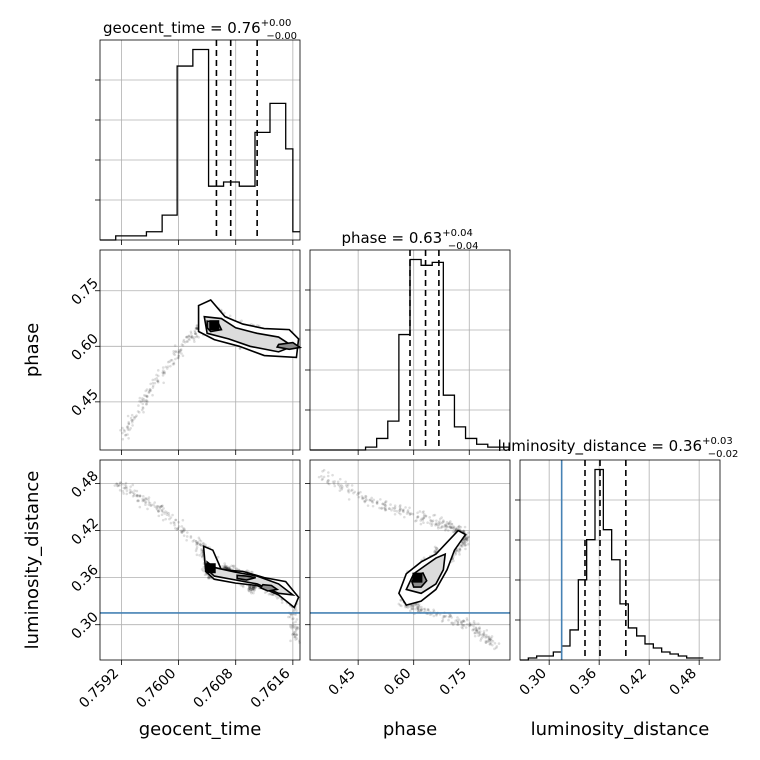 The image size is (760, 760). Describe the element at coordinates (156, 689) in the screenshot. I see `x-tick-label: 0.7600` at that location.